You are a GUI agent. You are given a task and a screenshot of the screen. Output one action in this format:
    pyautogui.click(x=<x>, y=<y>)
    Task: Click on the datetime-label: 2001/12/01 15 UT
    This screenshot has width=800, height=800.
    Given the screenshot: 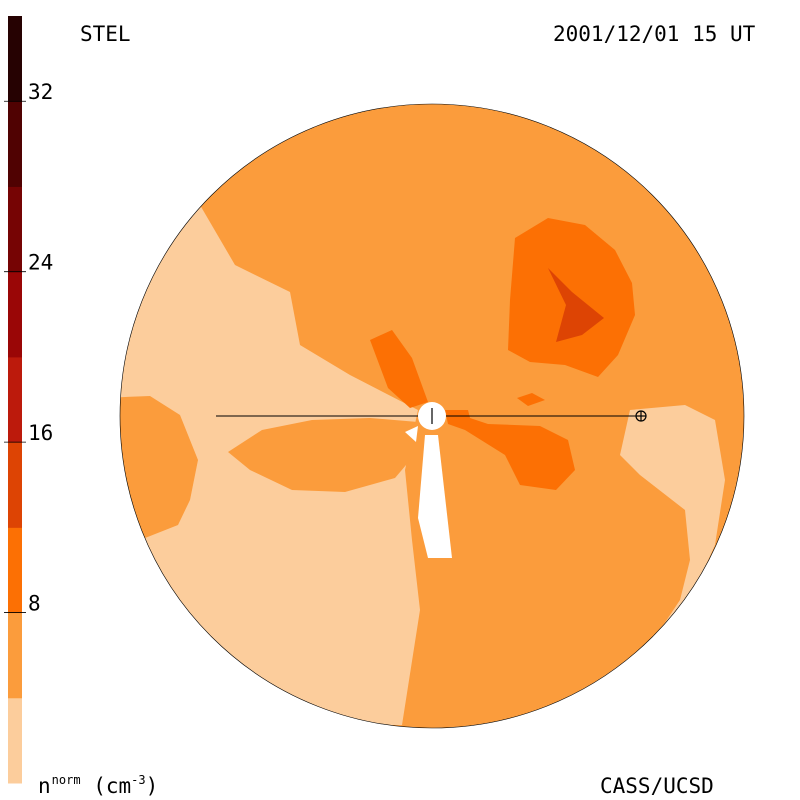 What is the action you would take?
    pyautogui.click(x=654, y=34)
    